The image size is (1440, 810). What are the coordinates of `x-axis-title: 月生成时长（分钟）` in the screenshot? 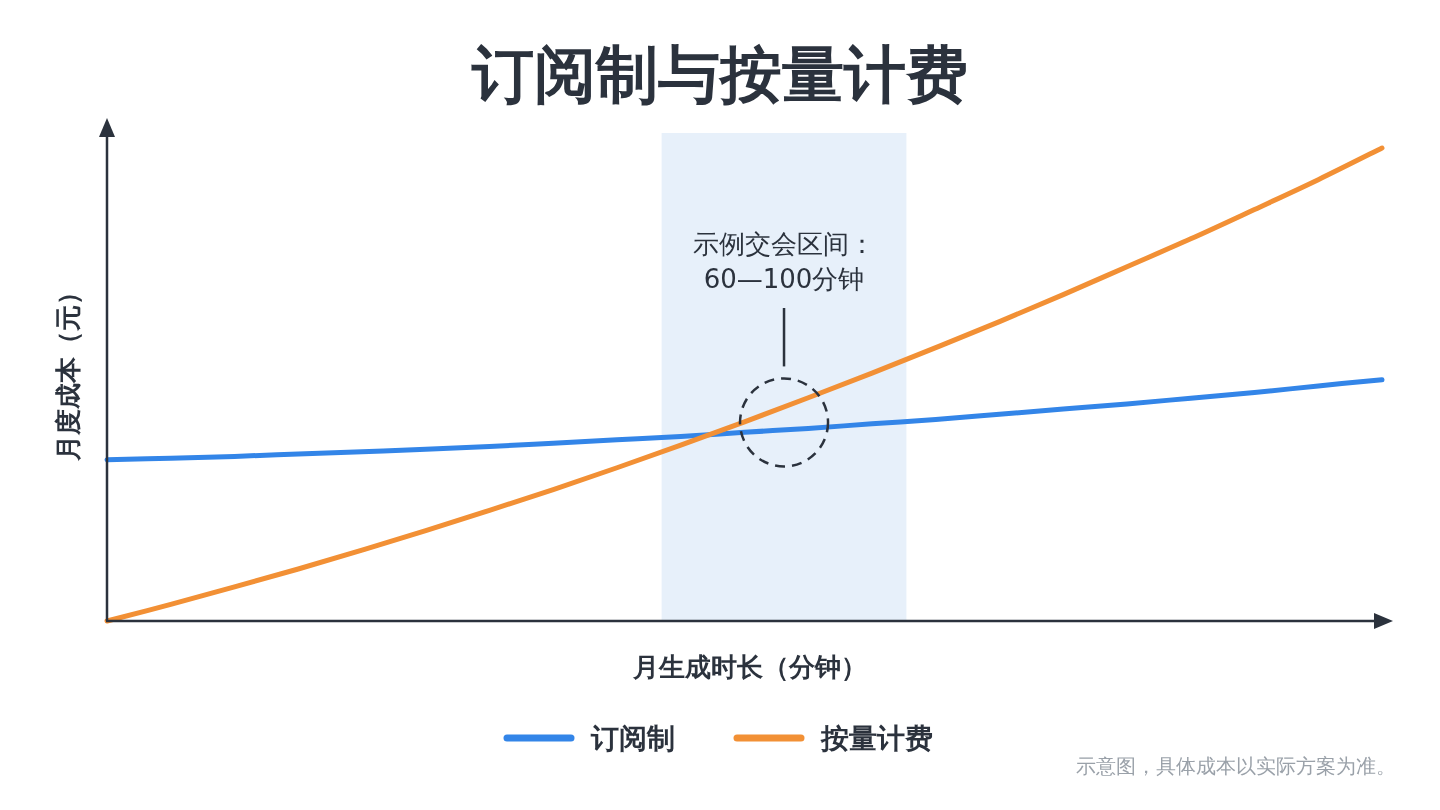 It's located at (749, 667).